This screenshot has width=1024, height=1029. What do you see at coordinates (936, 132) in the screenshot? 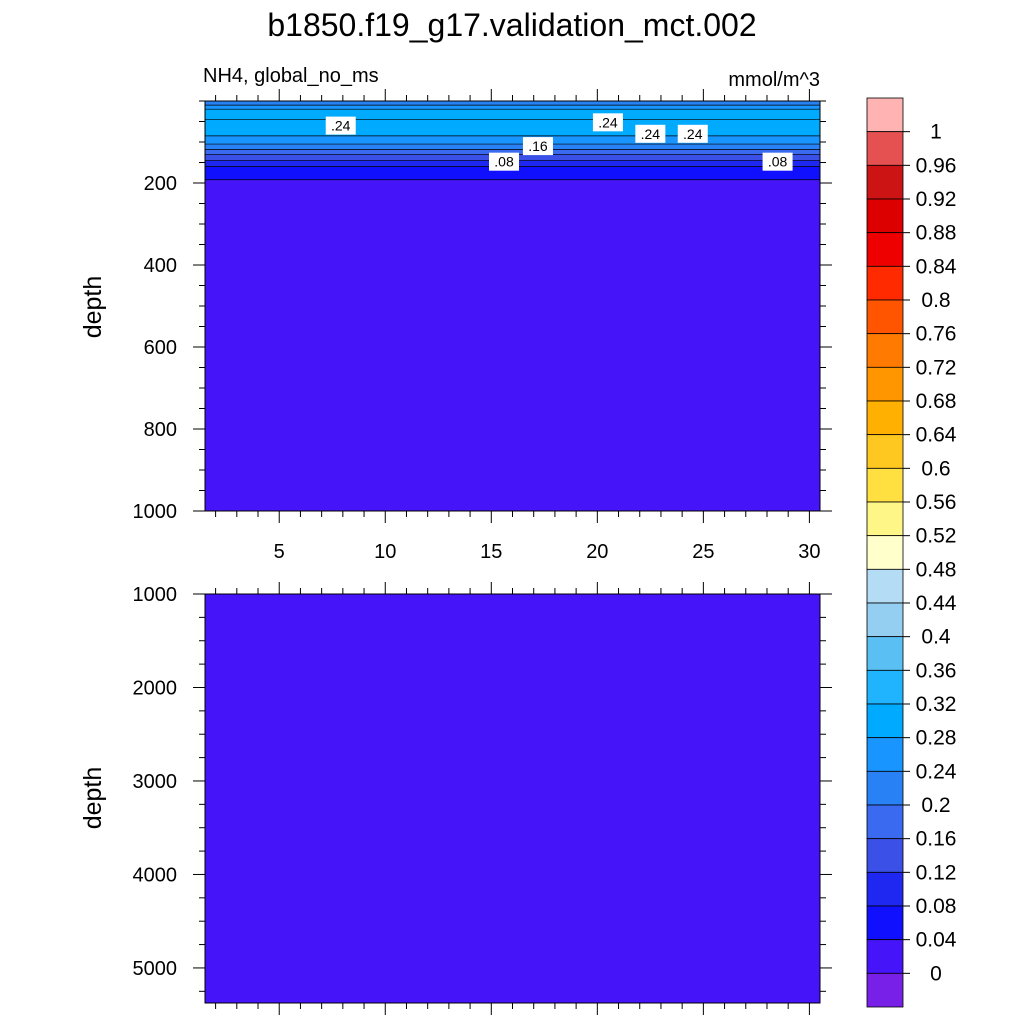
I see `colorbar-label: 1` at bounding box center [936, 132].